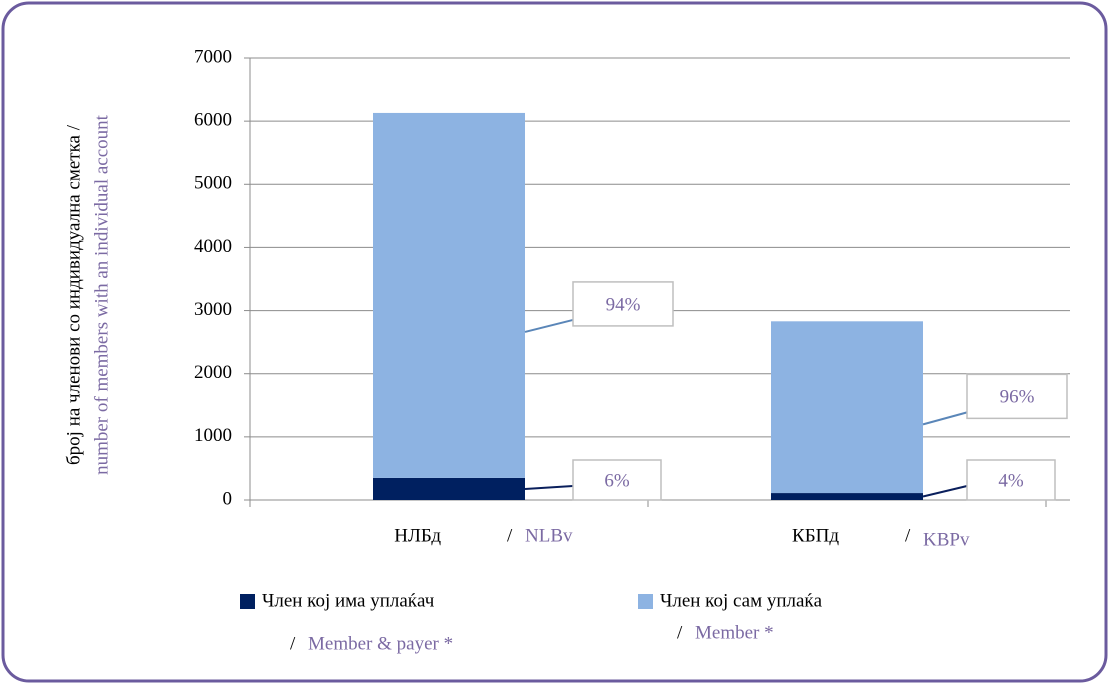 This screenshot has height=686, width=1109. What do you see at coordinates (417, 535) in the screenshot?
I see `x-tick-label: НЛБд` at bounding box center [417, 535].